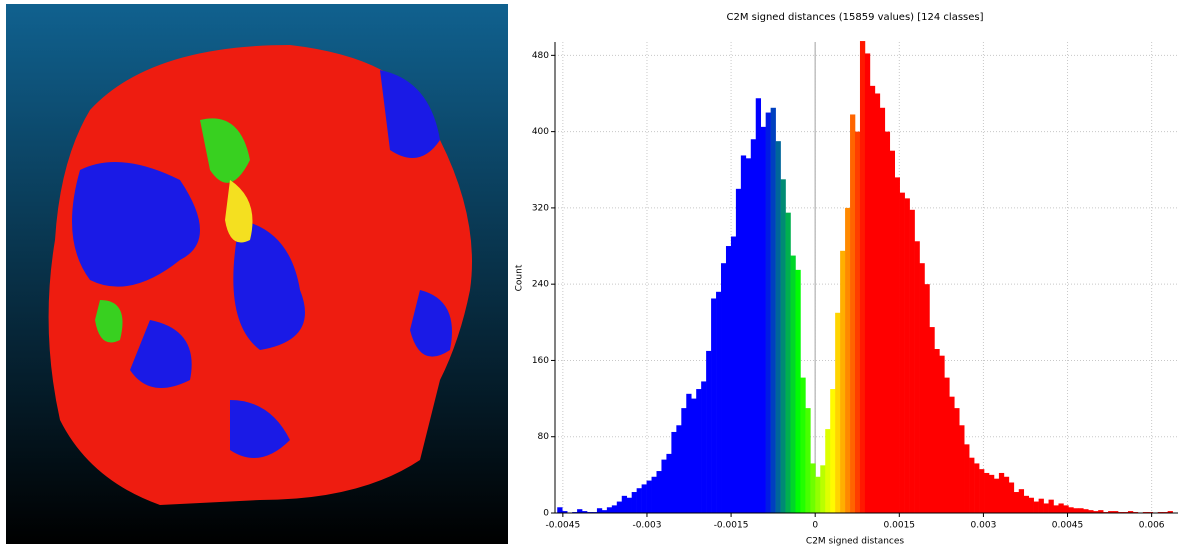 The height and width of the screenshot is (552, 1187). What do you see at coordinates (540, 132) in the screenshot?
I see `y-tick-label: 400` at bounding box center [540, 132].